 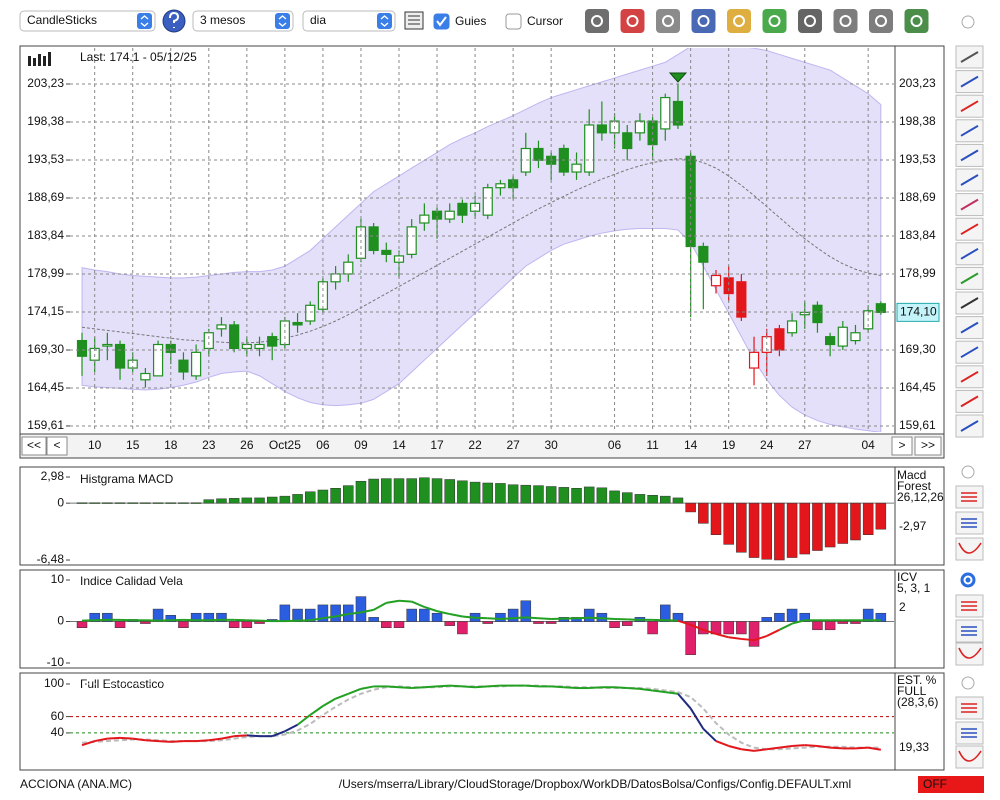 I want to click on y-tick-label-right: 169,30, so click(x=917, y=349).